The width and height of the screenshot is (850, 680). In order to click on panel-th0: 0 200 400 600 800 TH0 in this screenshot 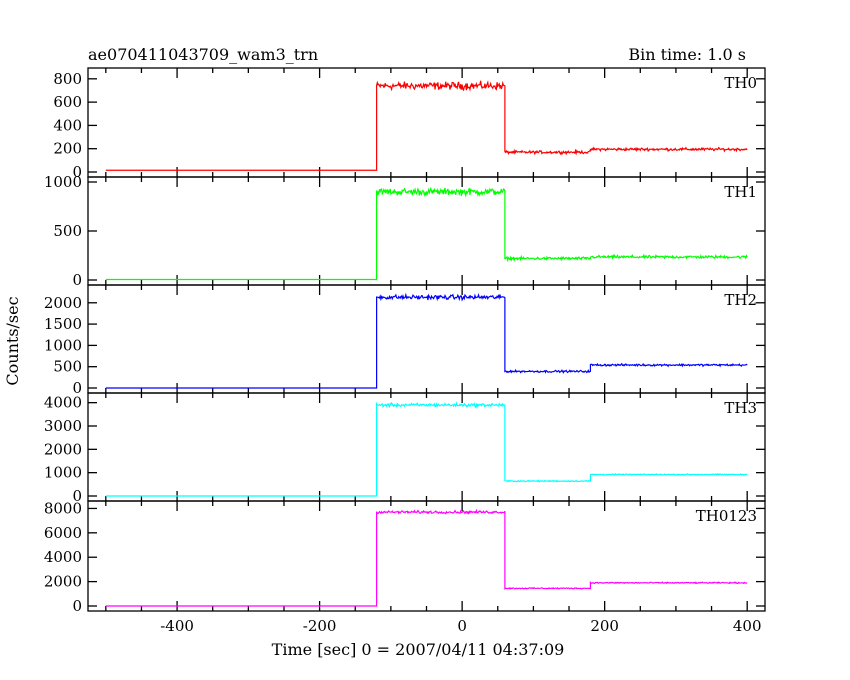, I will do `click(409, 124)`.